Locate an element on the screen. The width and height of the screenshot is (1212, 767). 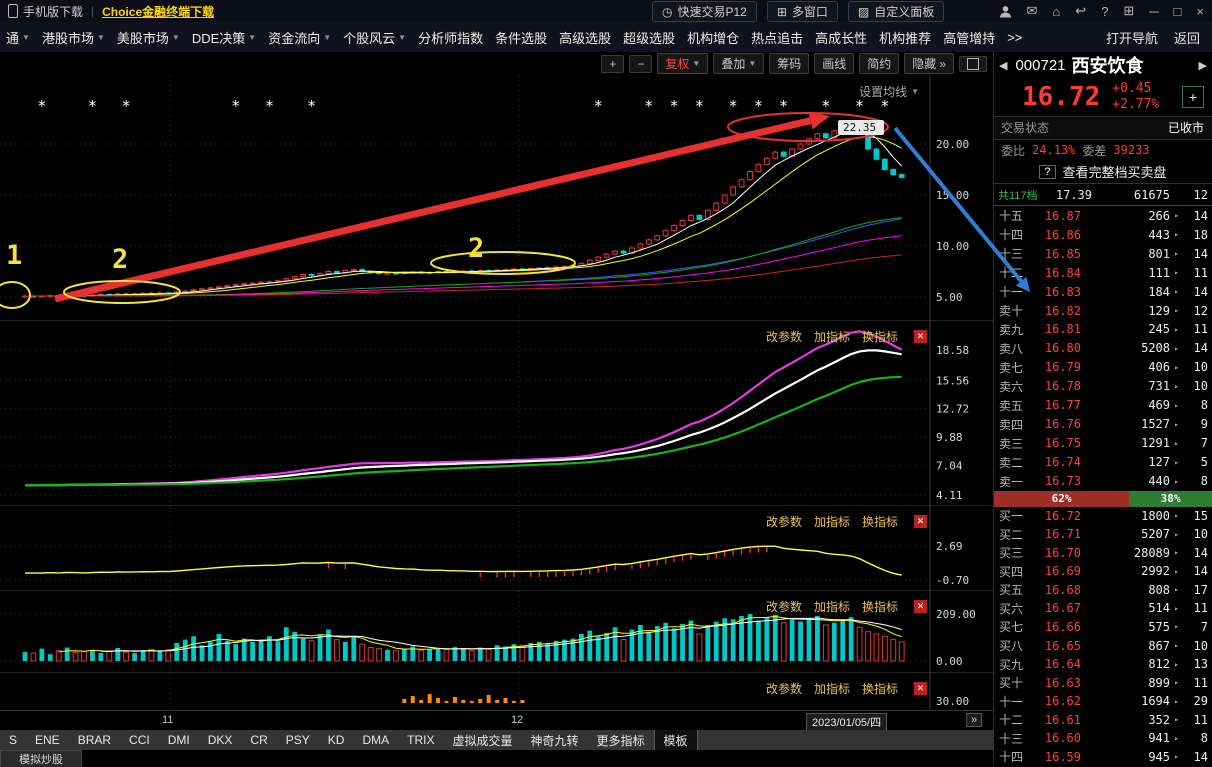
mail-icon: ✉ is located at coordinates (1032, 10).